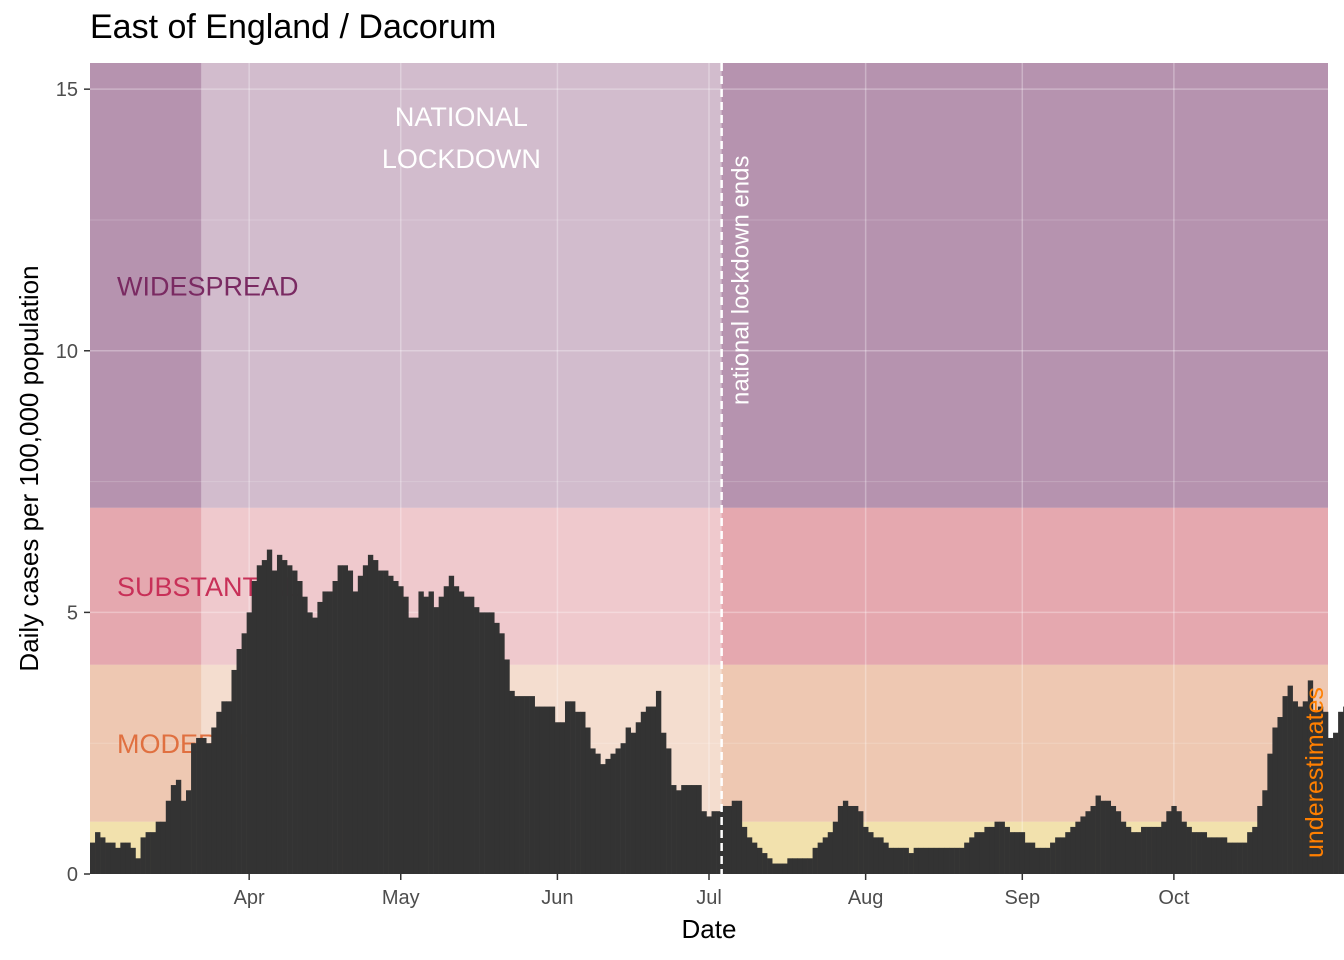 This screenshot has width=1344, height=960. I want to click on x-tick-label: May, so click(401, 898).